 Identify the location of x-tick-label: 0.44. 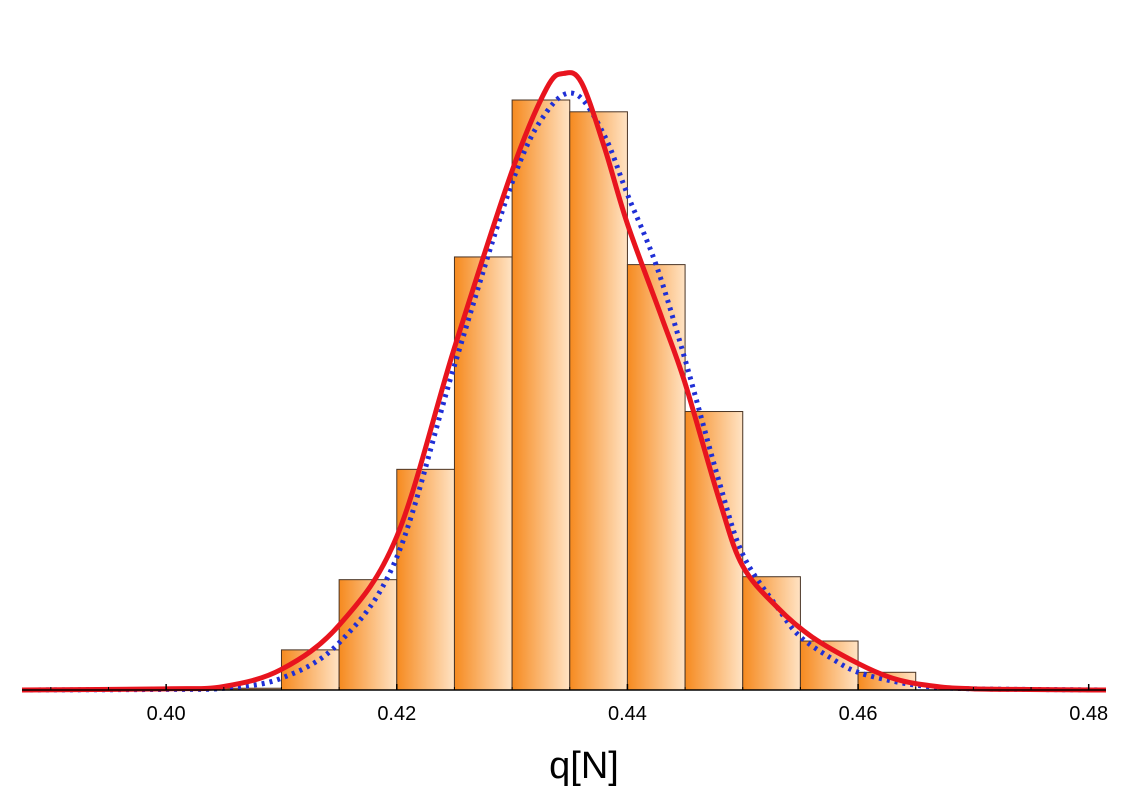
(627, 714).